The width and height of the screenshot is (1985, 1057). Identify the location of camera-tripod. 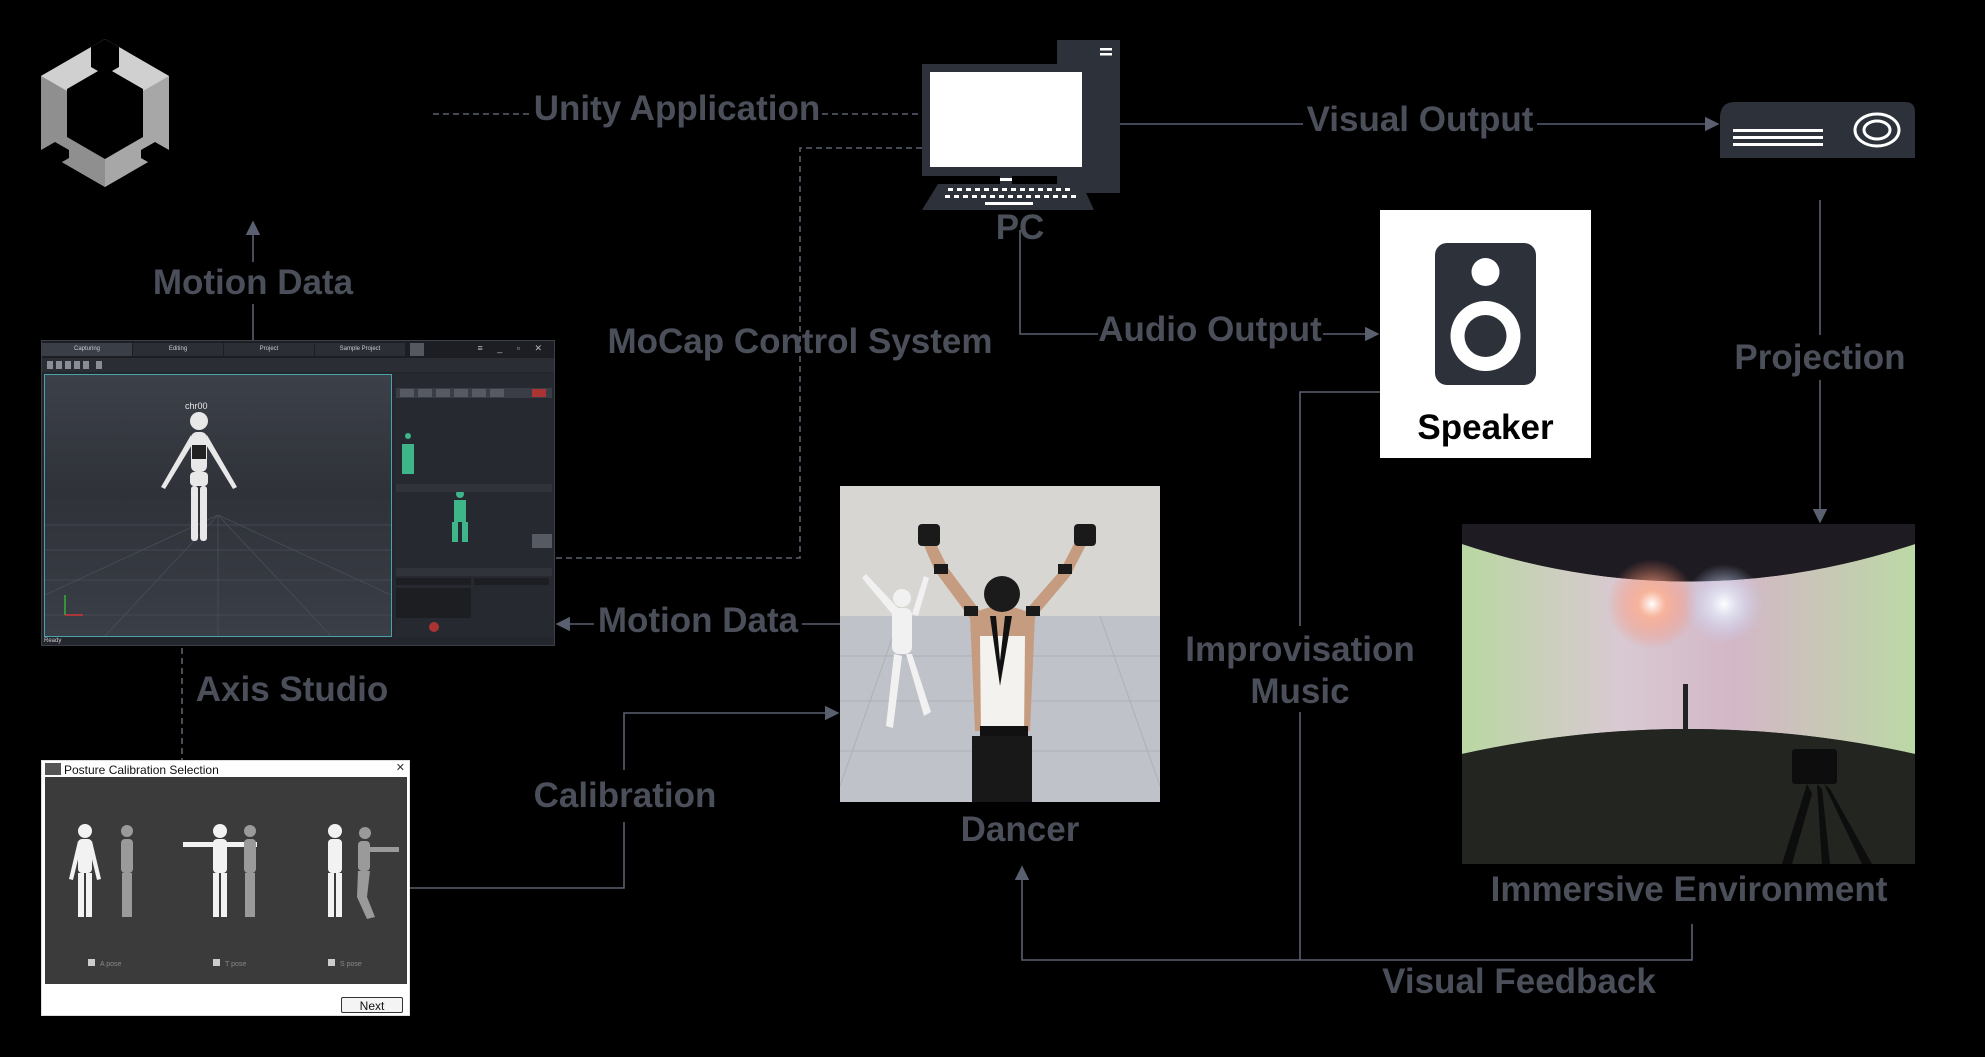
(1827, 806).